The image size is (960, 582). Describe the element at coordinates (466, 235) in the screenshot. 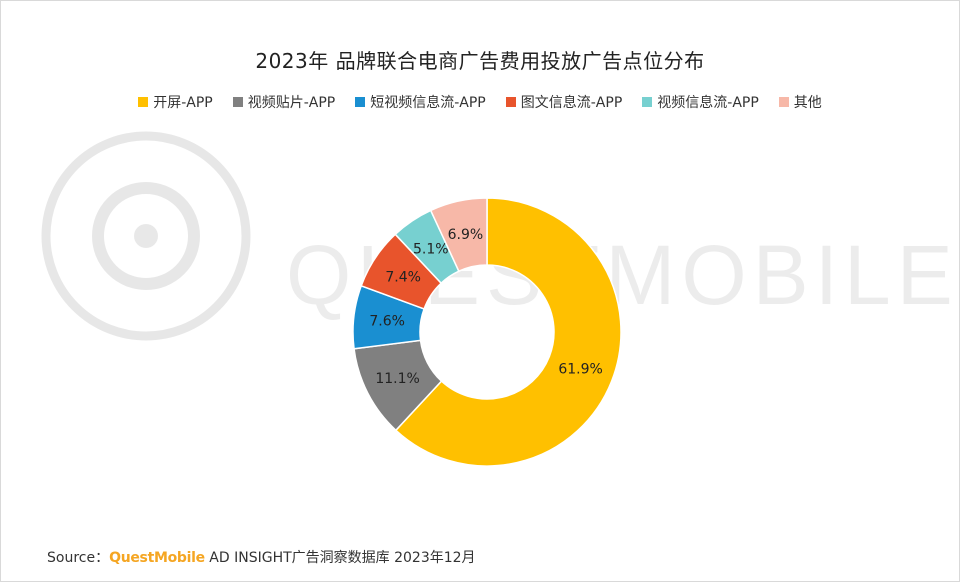

I see `slice-label-other: 6.9%` at that location.